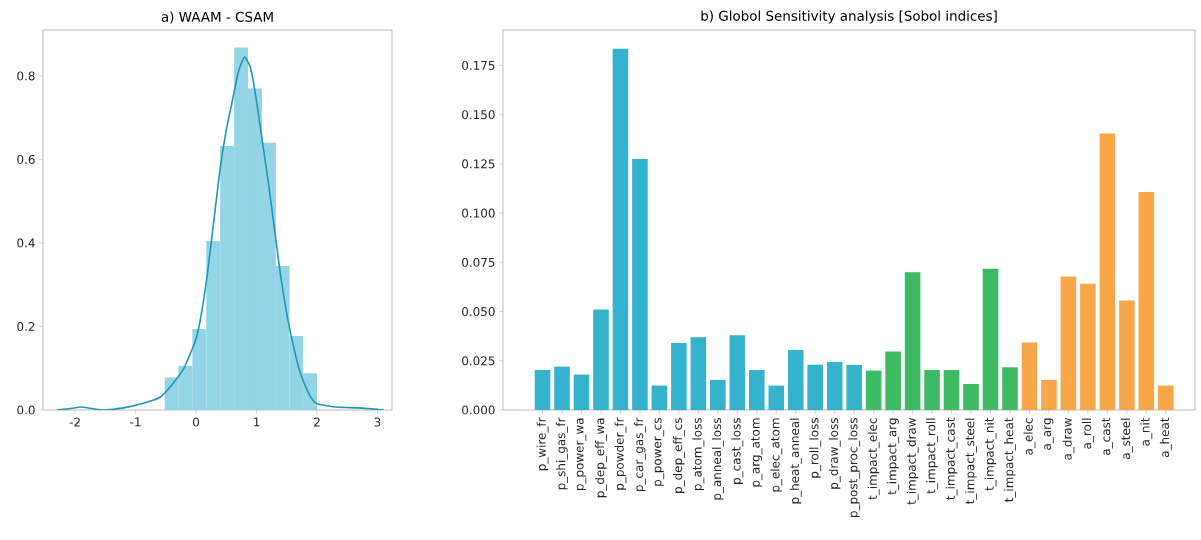 The image size is (1201, 540). I want to click on x-tick-label: p_powder_fr, so click(620, 453).